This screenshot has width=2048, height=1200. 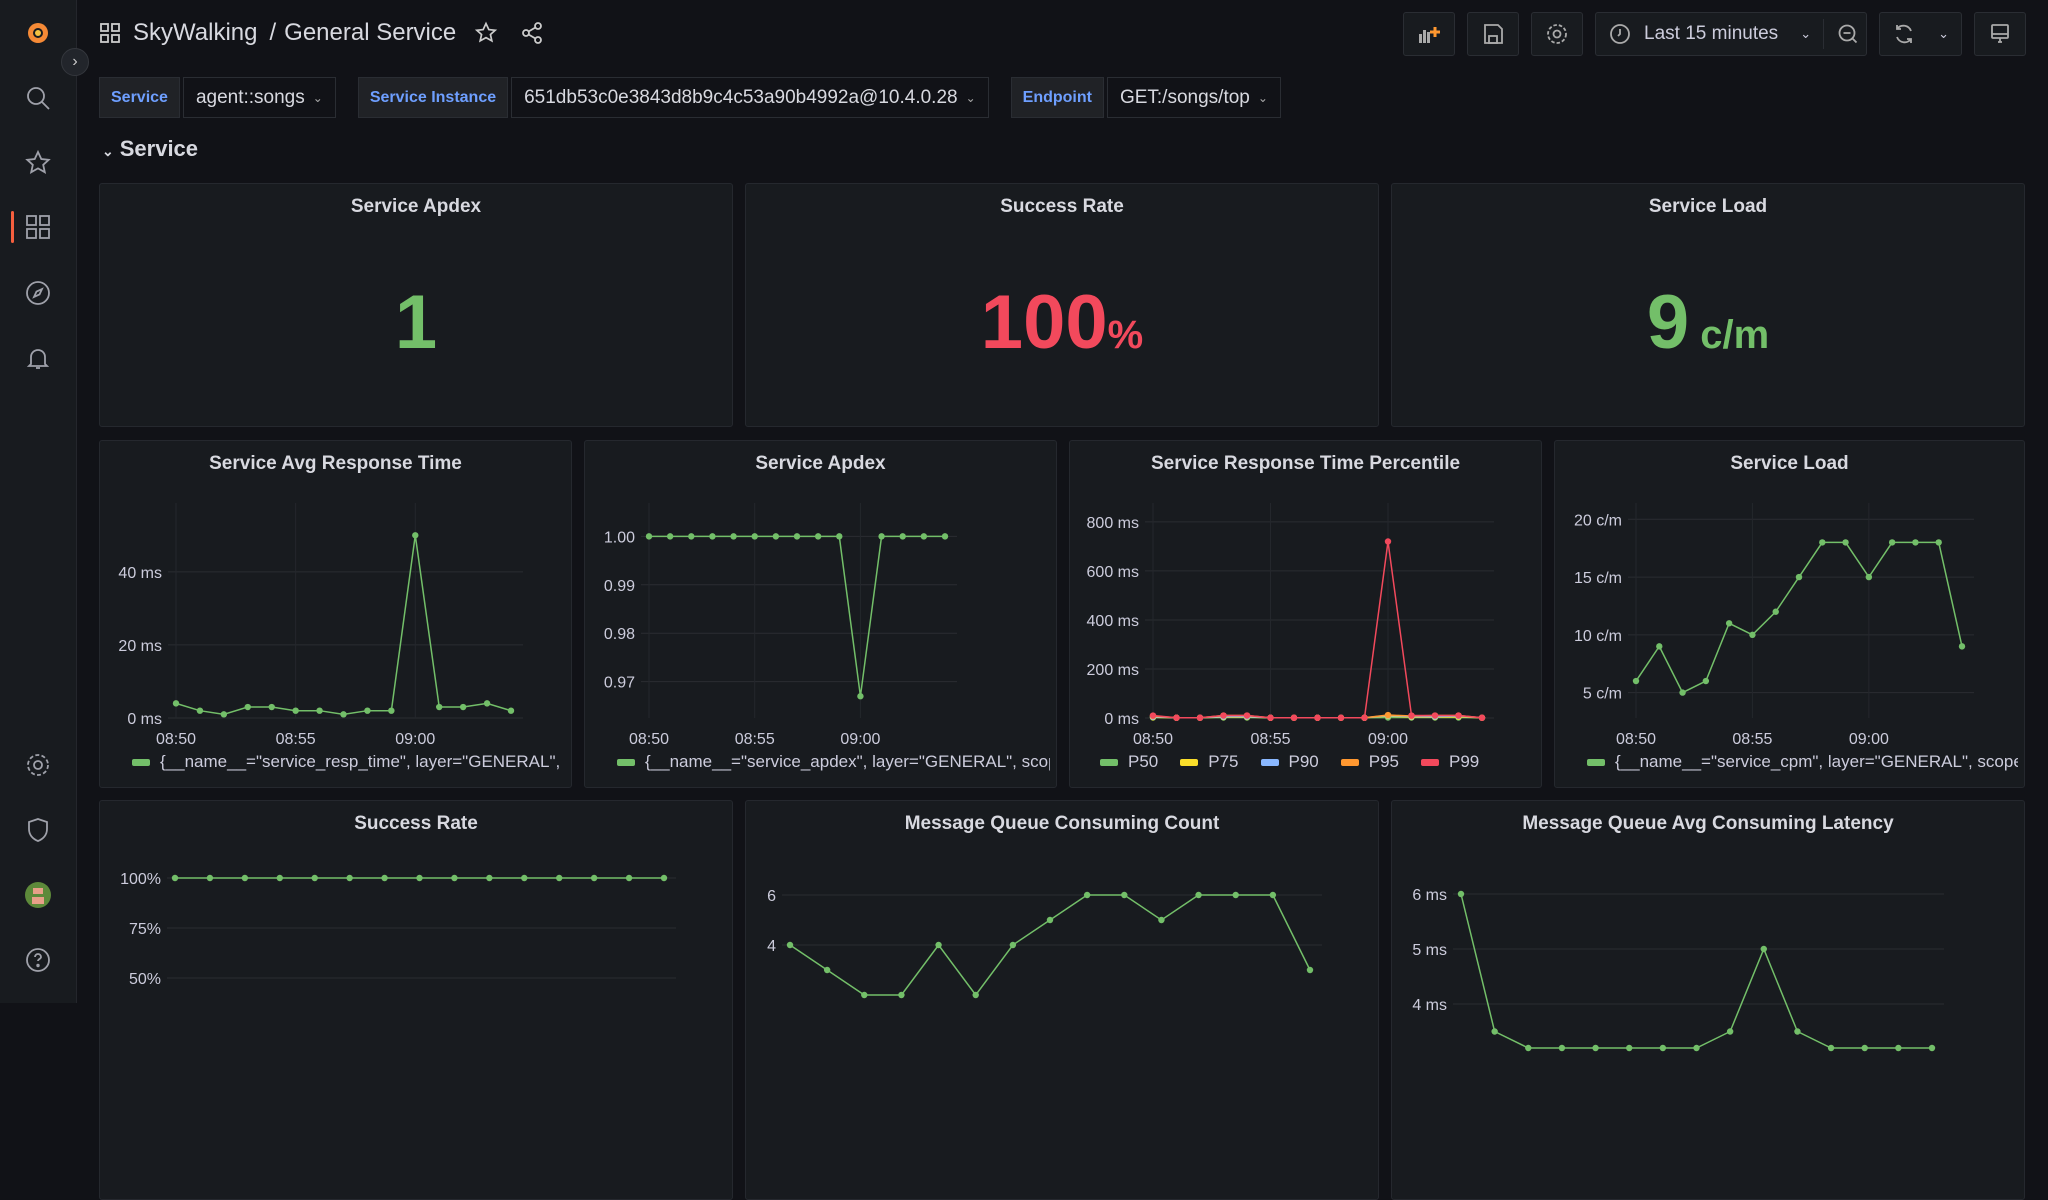 I want to click on legend-item: P75, so click(x=1209, y=762).